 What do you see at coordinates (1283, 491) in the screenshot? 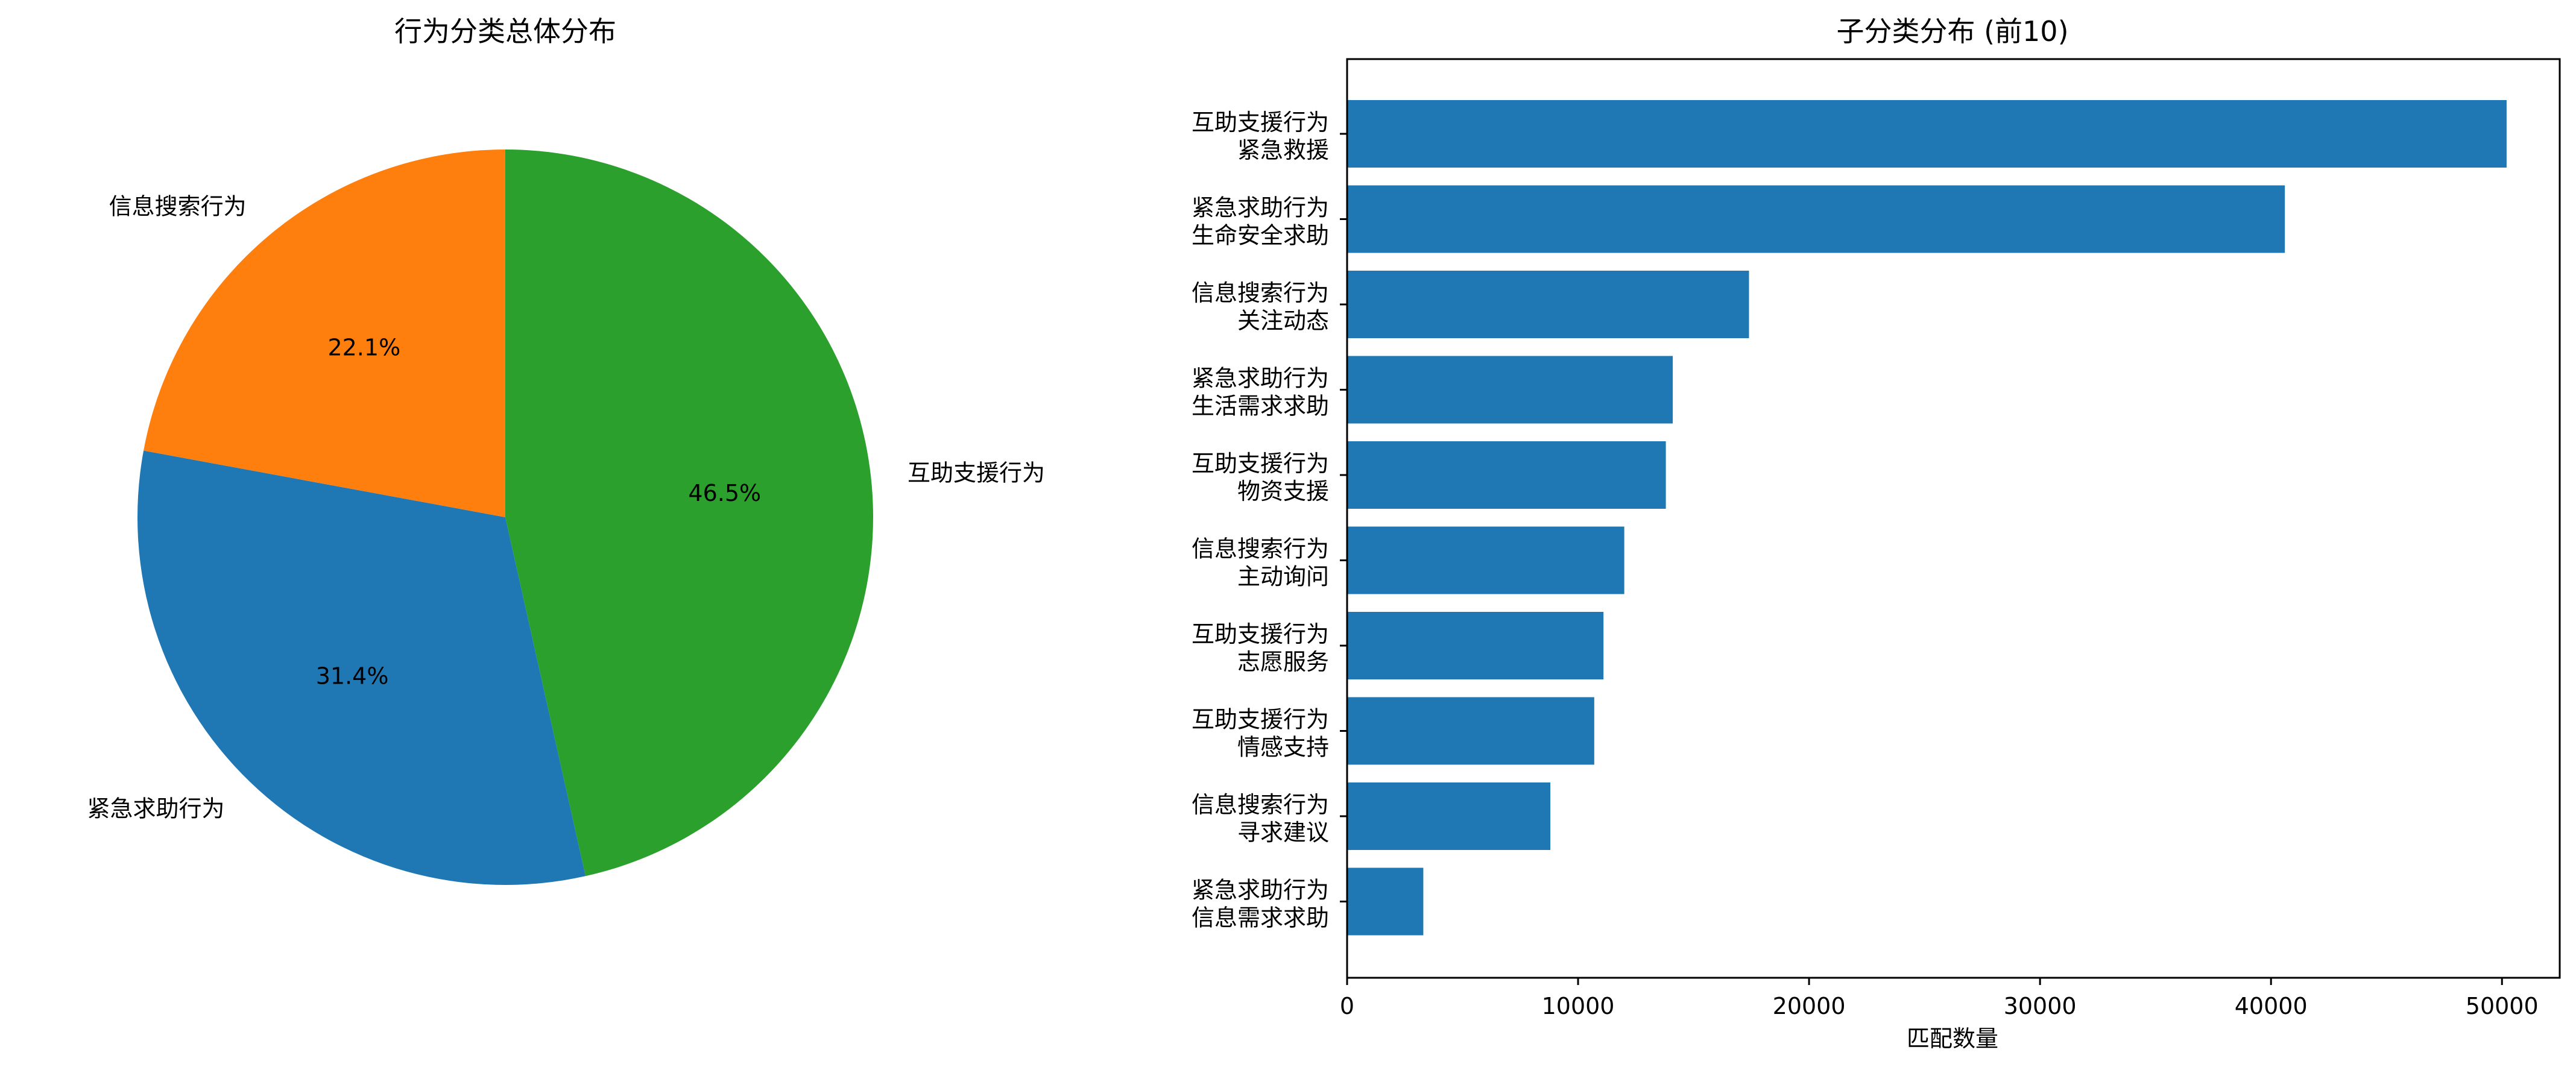
I see `y-tick-label: 物资支援` at bounding box center [1283, 491].